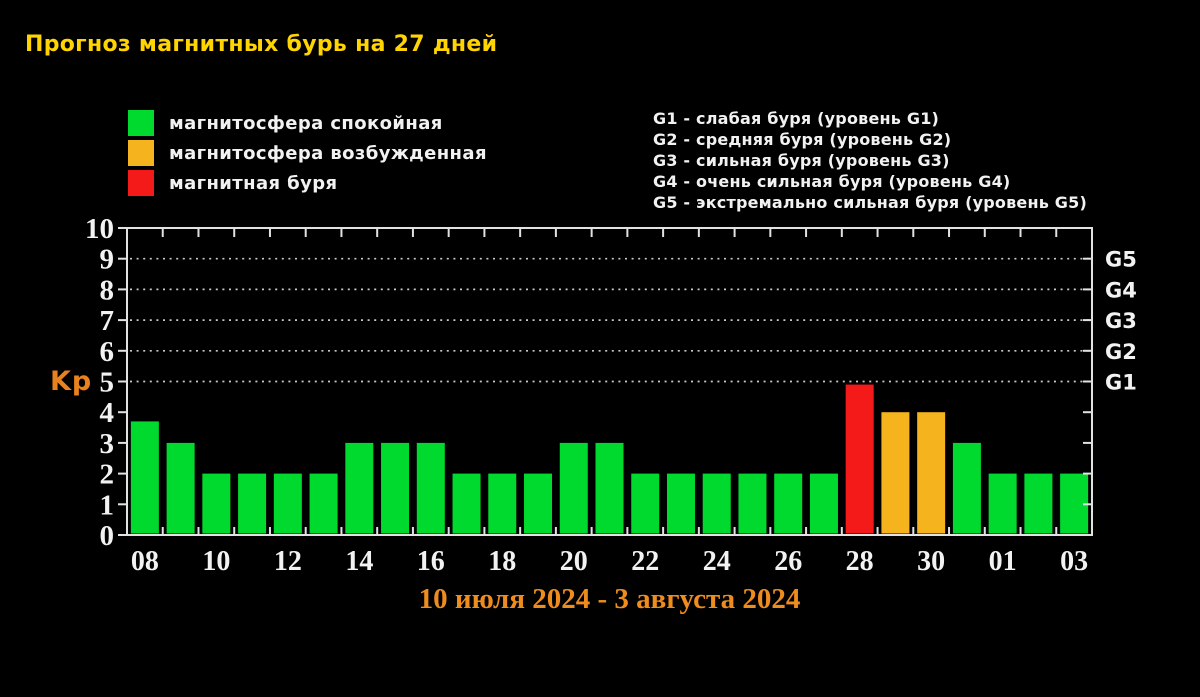  I want to click on x-tick-label-18: 18, so click(502, 561).